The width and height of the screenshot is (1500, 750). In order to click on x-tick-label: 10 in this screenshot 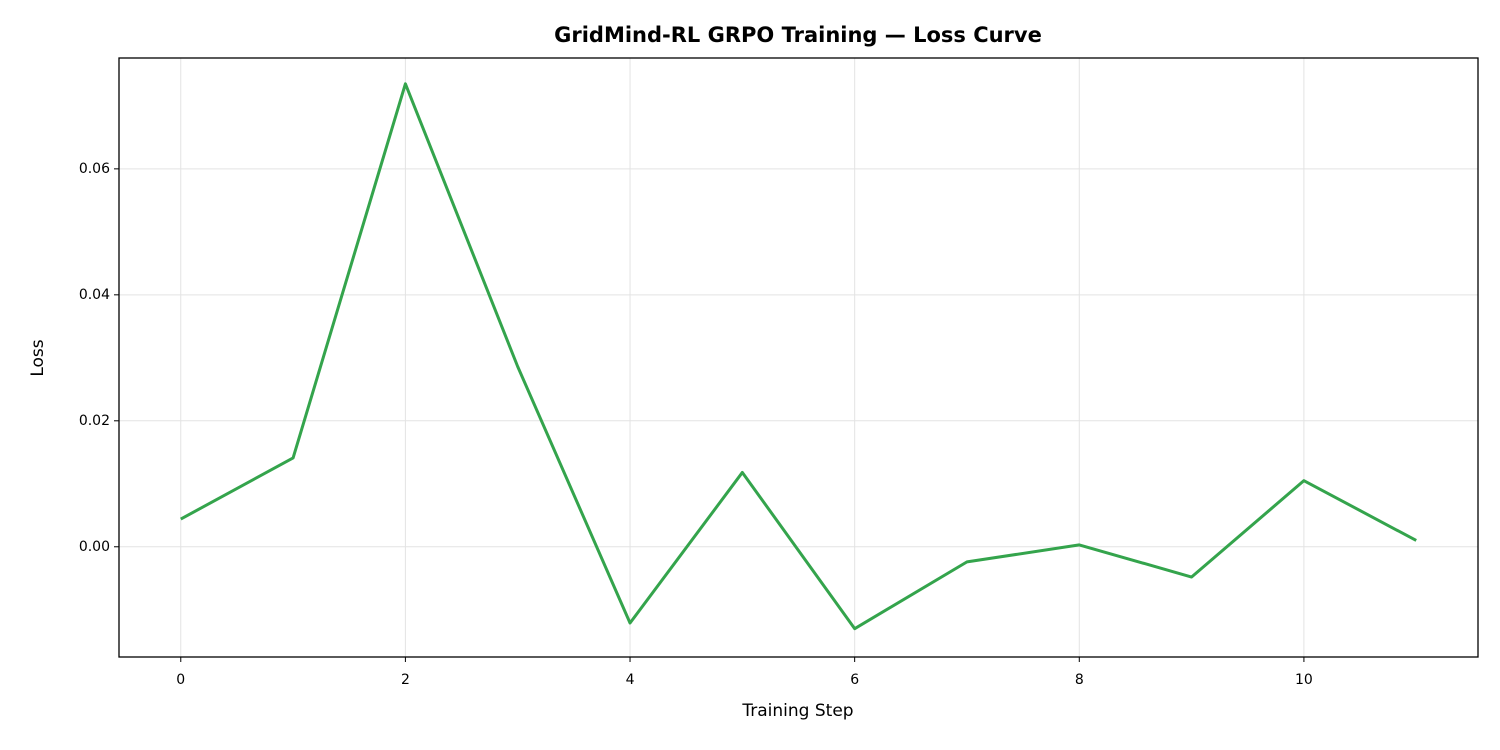, I will do `click(1304, 680)`.